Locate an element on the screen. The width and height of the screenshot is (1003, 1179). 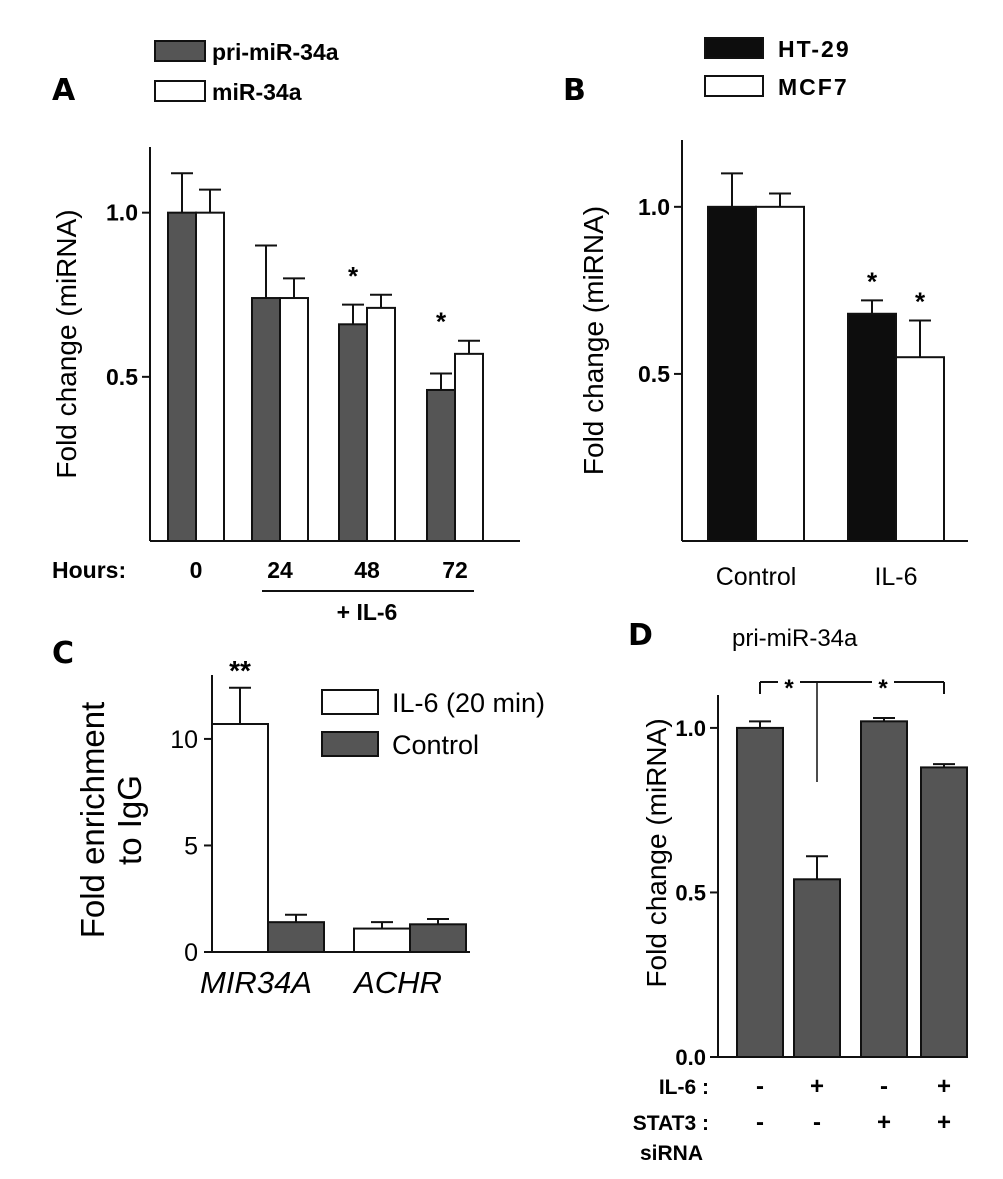
y-axis-title-c-line1: Fold enrichment is located at coordinates (92, 820).